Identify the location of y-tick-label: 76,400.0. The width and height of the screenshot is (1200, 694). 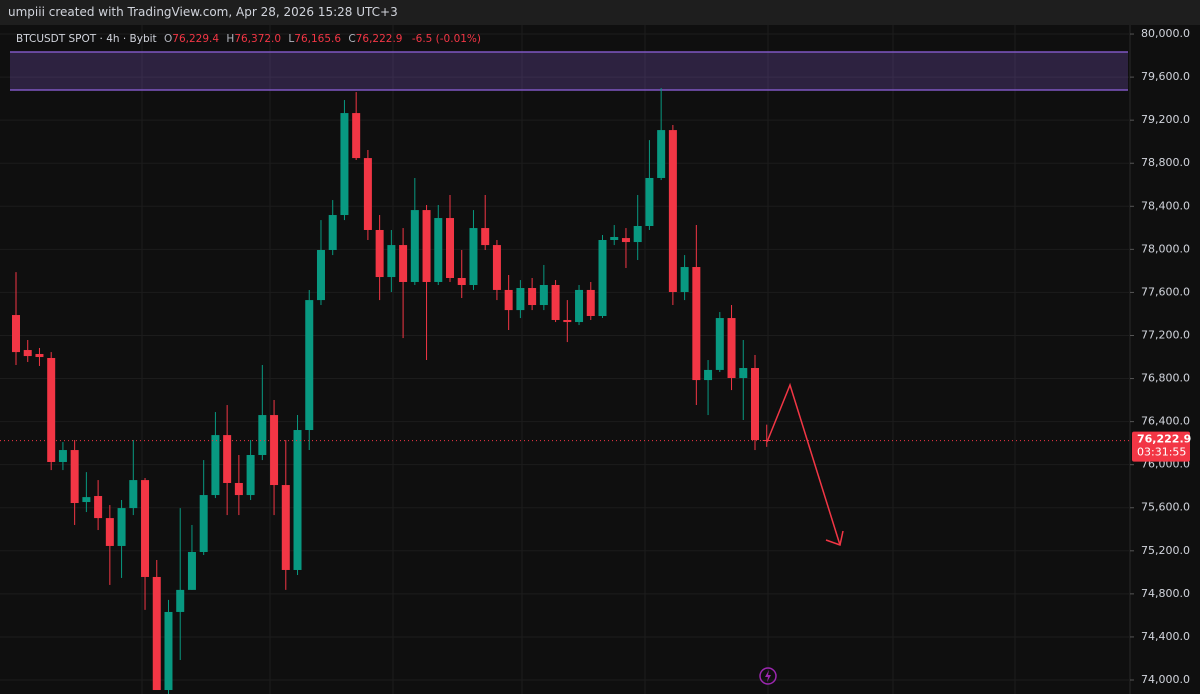
(1165, 421).